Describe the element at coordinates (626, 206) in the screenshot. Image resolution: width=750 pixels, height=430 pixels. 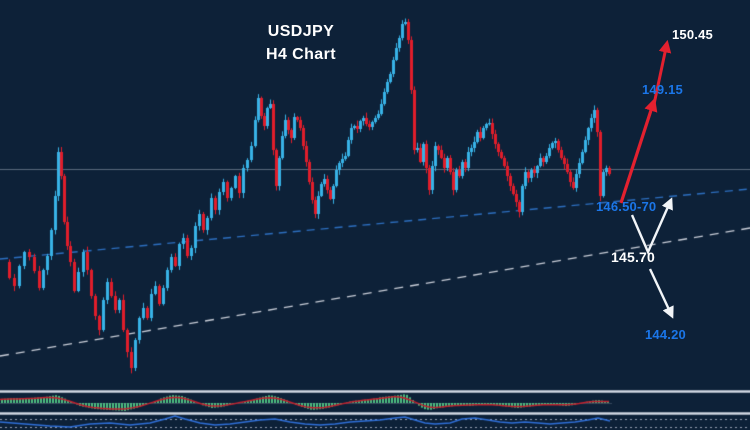
I see `price-label-support-zone: 146.50-70` at that location.